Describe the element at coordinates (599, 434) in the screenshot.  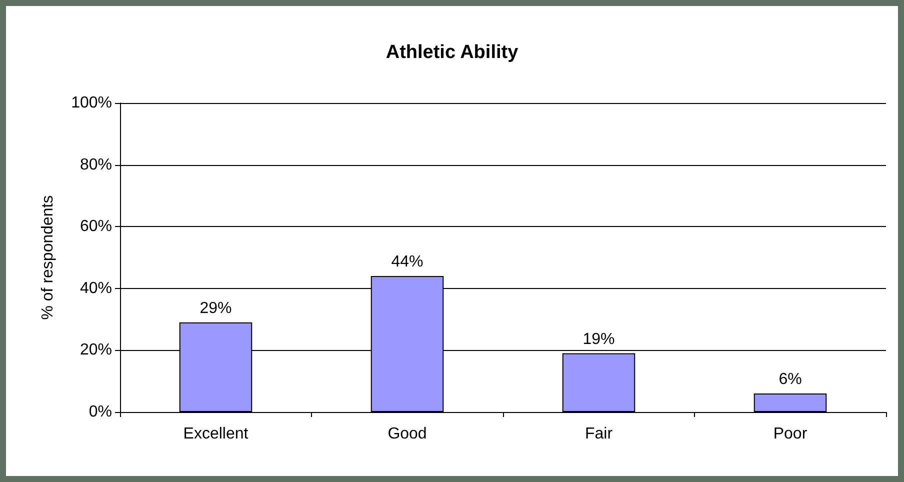
I see `x-tick-label: Fair` at that location.